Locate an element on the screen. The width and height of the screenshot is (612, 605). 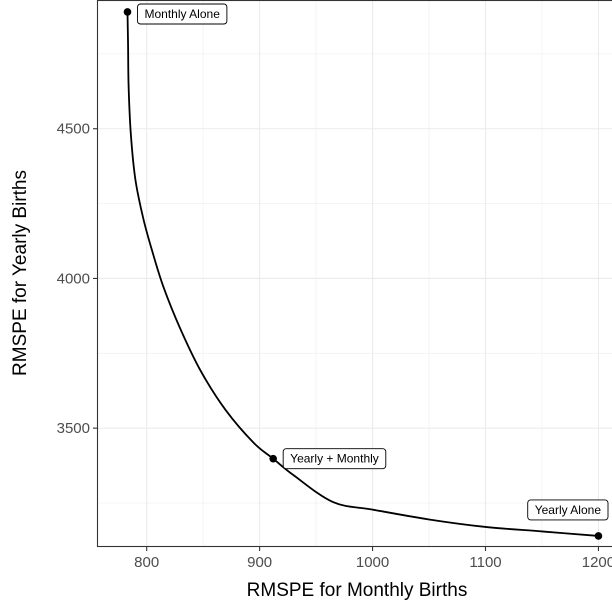
x-tick-label: 1200 is located at coordinates (597, 562).